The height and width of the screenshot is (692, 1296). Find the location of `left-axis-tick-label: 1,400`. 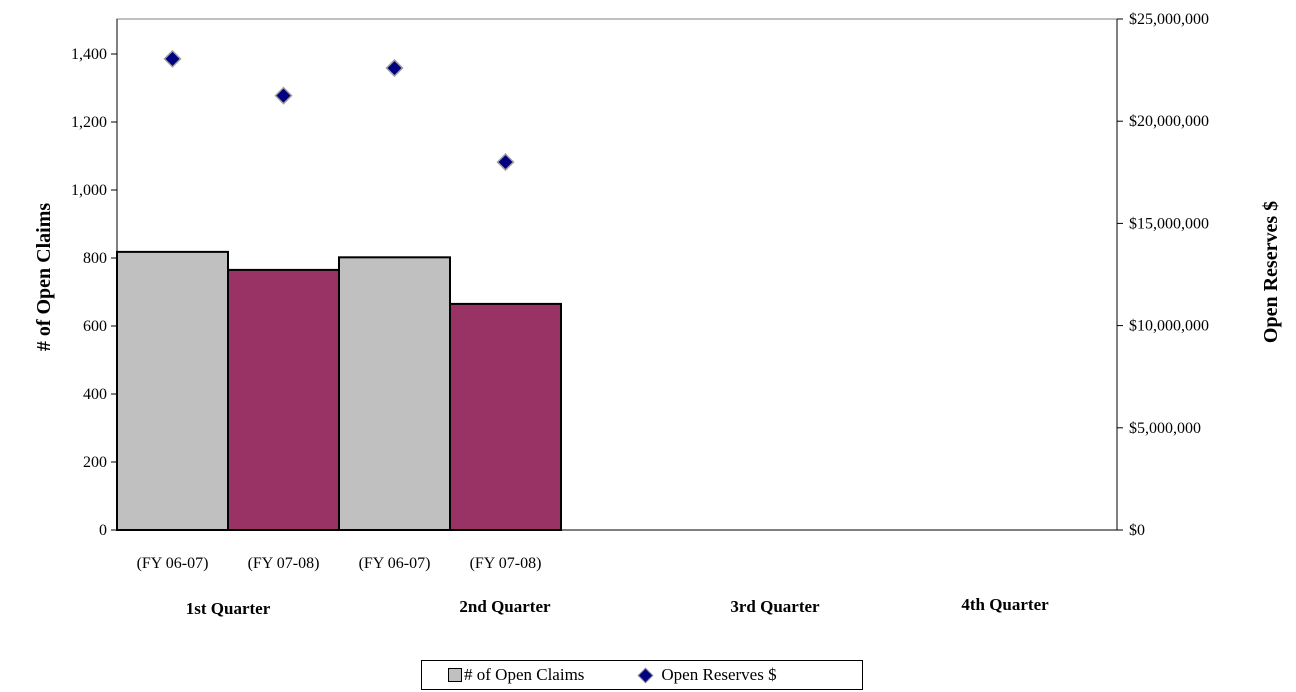

left-axis-tick-label: 1,400 is located at coordinates (89, 54).